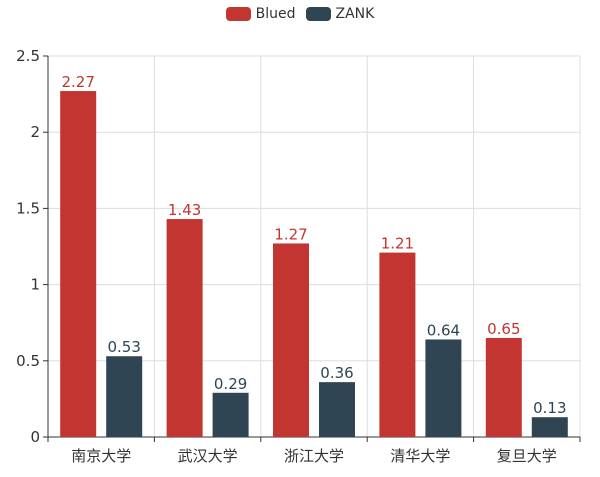 Image resolution: width=600 pixels, height=477 pixels. Describe the element at coordinates (527, 456) in the screenshot. I see `x-tick-label: 复旦大学` at that location.